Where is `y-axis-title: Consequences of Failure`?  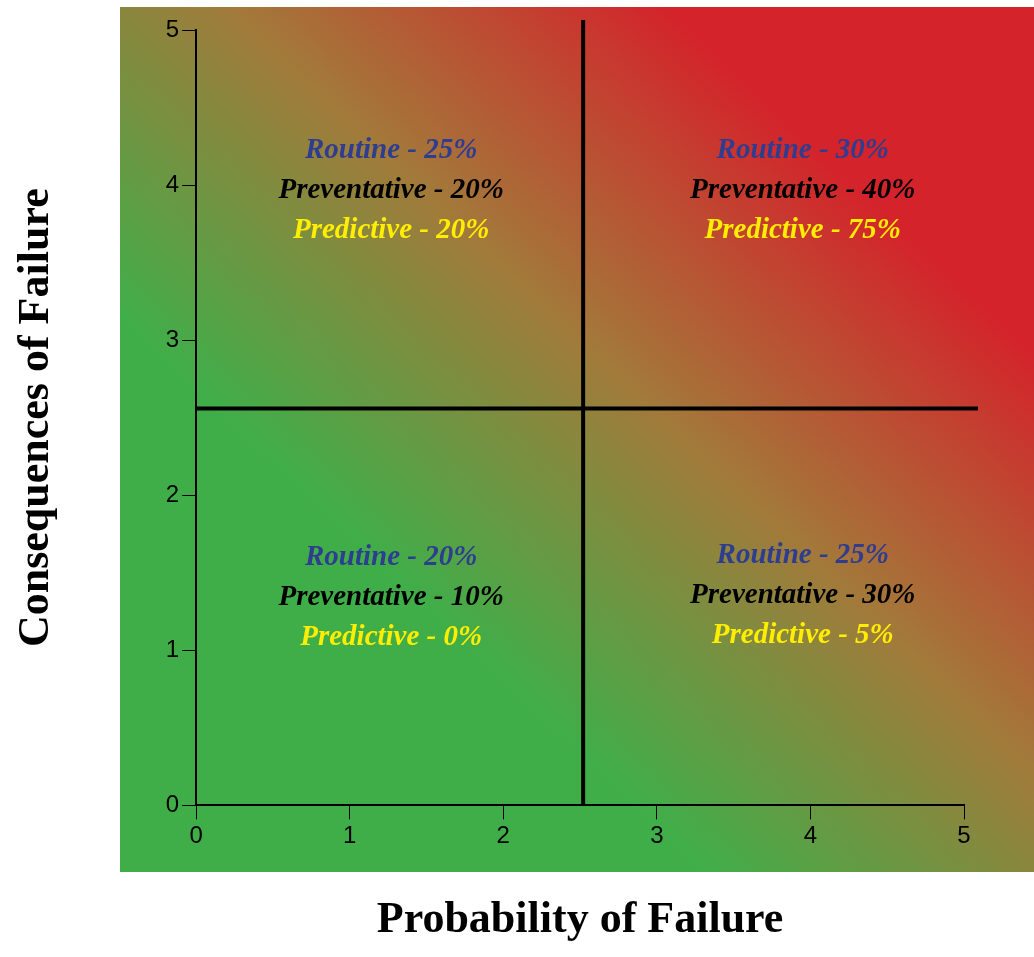
y-axis-title: Consequences of Failure is located at coordinates (33, 418).